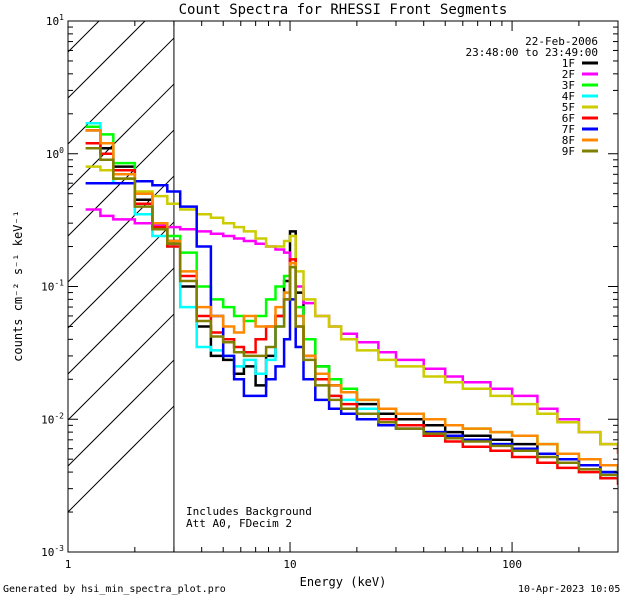 This screenshot has height=600, width=640. Describe the element at coordinates (568, 85) in the screenshot. I see `legend-label-3F: 3F` at that location.